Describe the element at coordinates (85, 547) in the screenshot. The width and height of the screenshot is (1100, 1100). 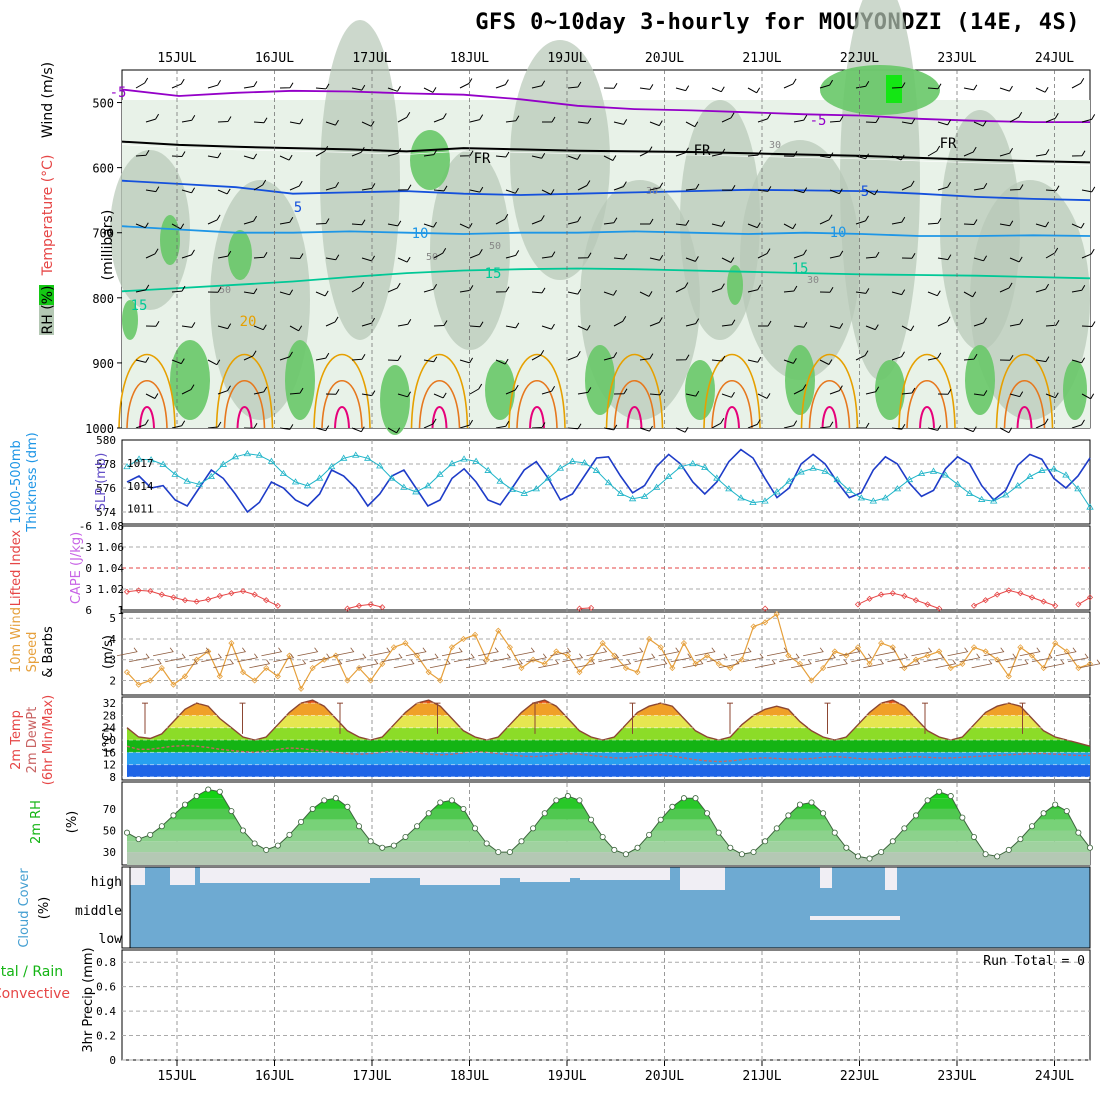
I see `li-ytick-1: -3` at that location.